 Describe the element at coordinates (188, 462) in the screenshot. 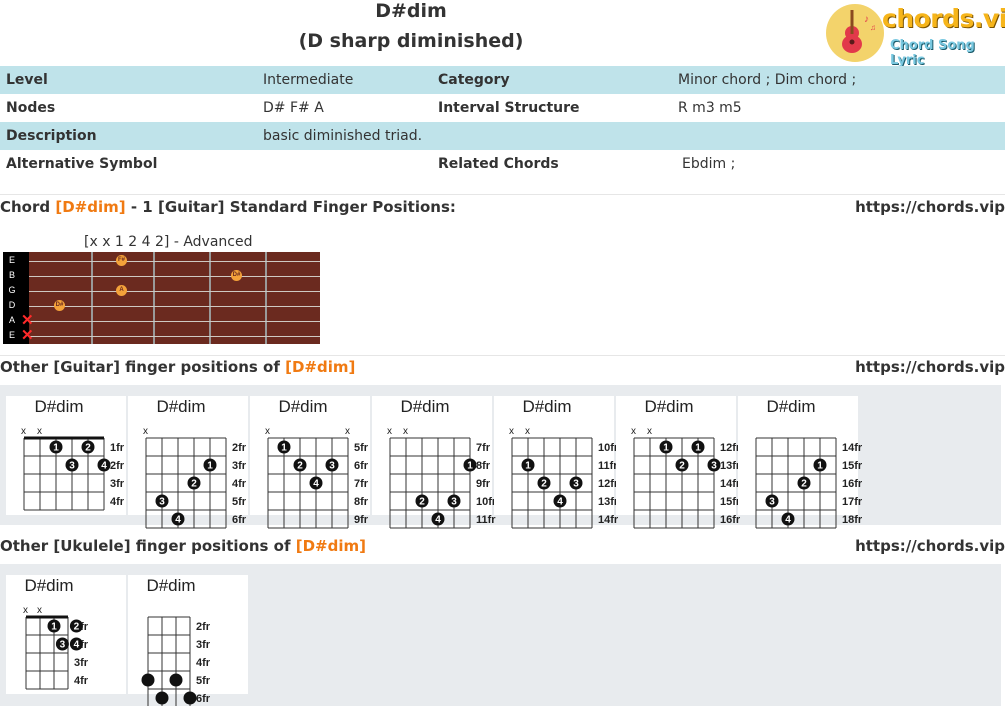

I see `chord-diagram-card: D#dim 2fr 3fr 4fr 5fr 6fr x 1 2 3 4` at that location.